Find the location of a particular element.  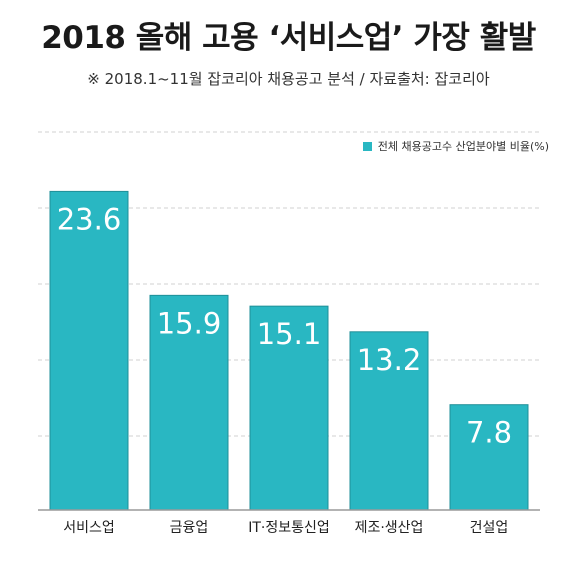

category-label-2: IT·정보통신업 is located at coordinates (289, 528).